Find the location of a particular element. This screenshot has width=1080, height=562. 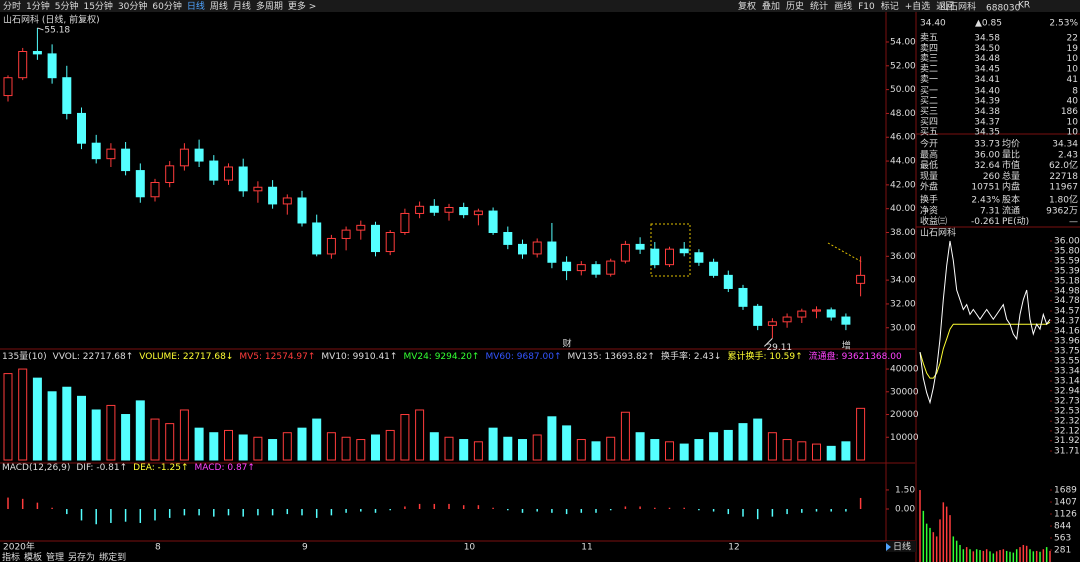

header-item: MACD: 0.87↑ is located at coordinates (225, 468).